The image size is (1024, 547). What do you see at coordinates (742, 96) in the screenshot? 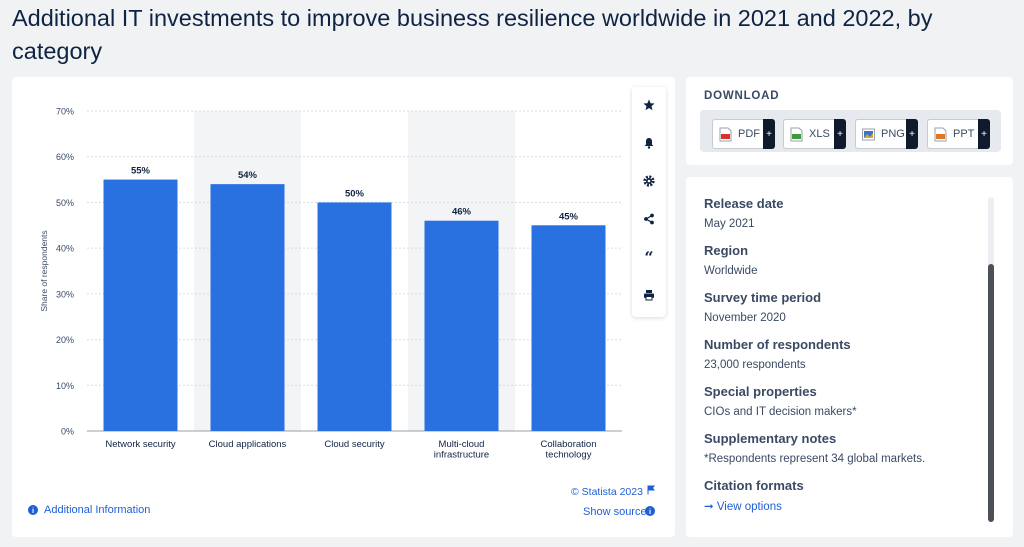
I see `download-title: DOWNLOAD` at bounding box center [742, 96].